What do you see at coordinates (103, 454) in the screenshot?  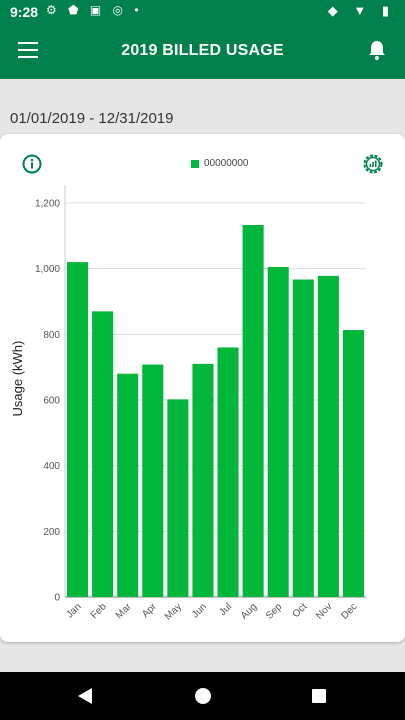 I see `bar-feb` at bounding box center [103, 454].